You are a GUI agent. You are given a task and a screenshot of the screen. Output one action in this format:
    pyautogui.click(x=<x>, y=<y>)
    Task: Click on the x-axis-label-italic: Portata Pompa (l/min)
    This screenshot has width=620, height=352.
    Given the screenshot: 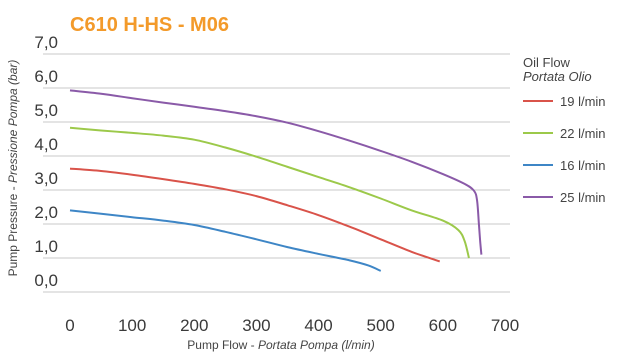 What is the action you would take?
    pyautogui.click(x=316, y=345)
    